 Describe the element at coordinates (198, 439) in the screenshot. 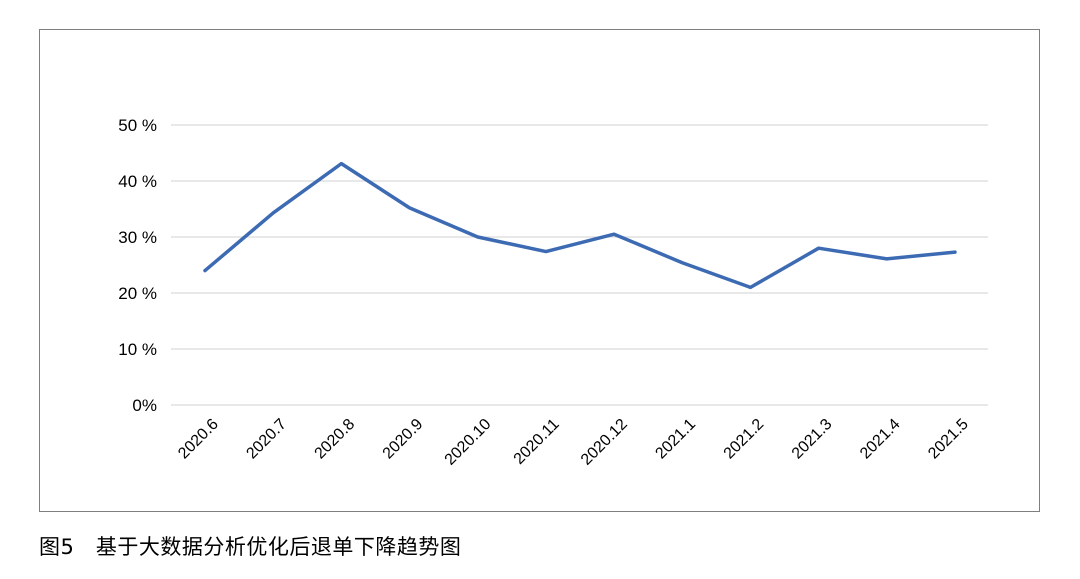

I see `x-tick-label: 2020.6` at that location.